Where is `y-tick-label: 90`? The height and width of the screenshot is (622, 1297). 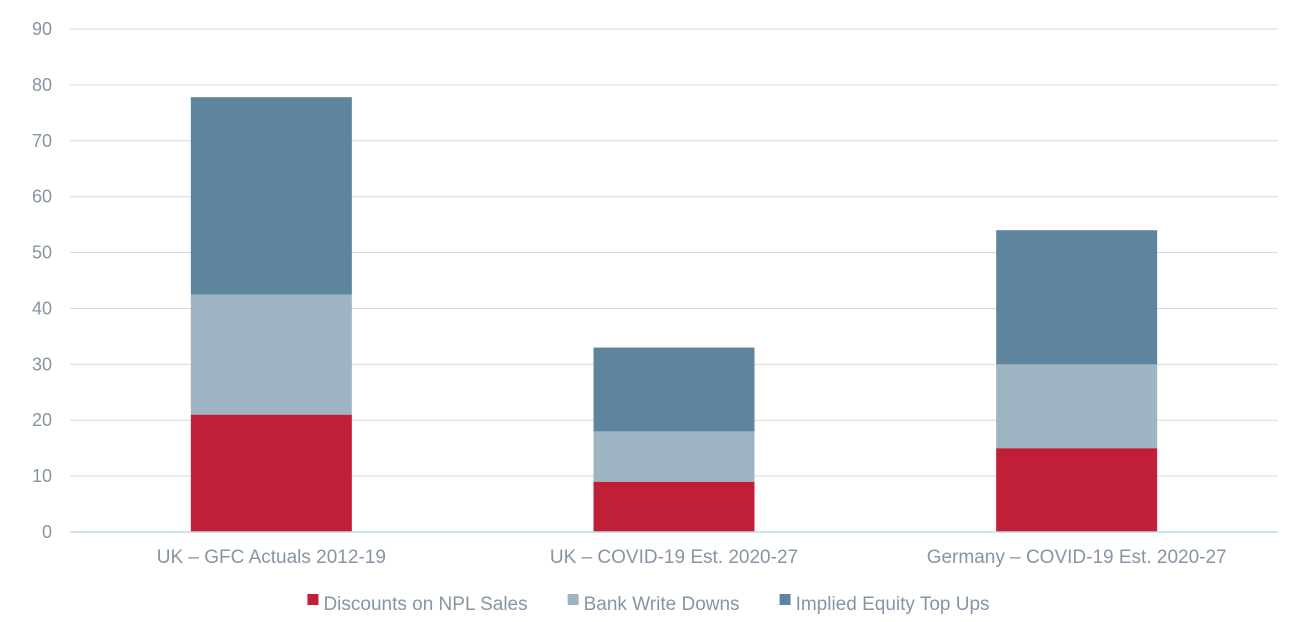 y-tick-label: 90 is located at coordinates (42, 29).